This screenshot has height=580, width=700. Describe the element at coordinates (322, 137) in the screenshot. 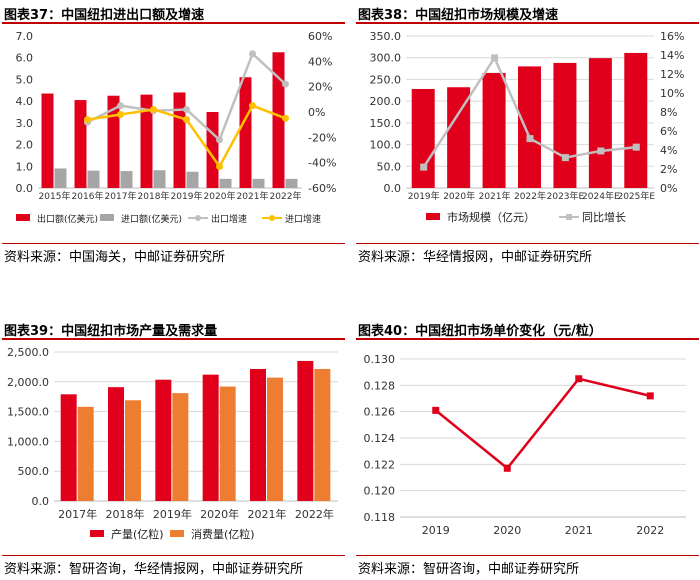

I see `y2-tick-label: -20%` at that location.